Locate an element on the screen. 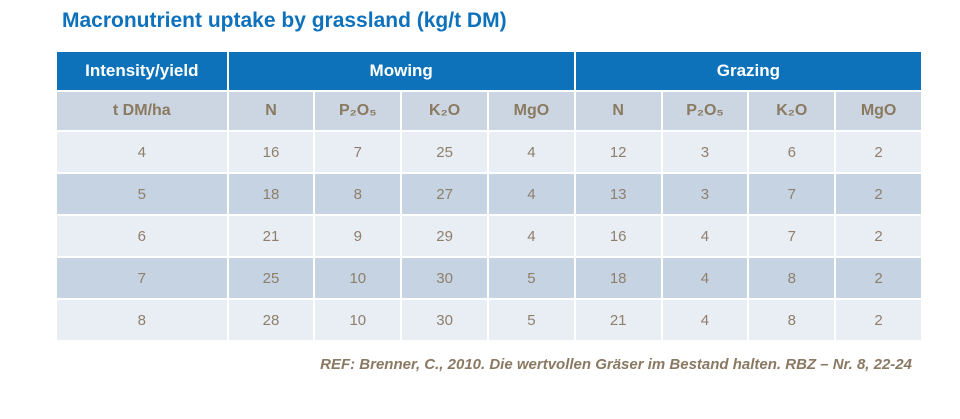 This screenshot has height=419, width=960. table-row: 7 25 10 30 5 18 4 8 2 is located at coordinates (489, 278).